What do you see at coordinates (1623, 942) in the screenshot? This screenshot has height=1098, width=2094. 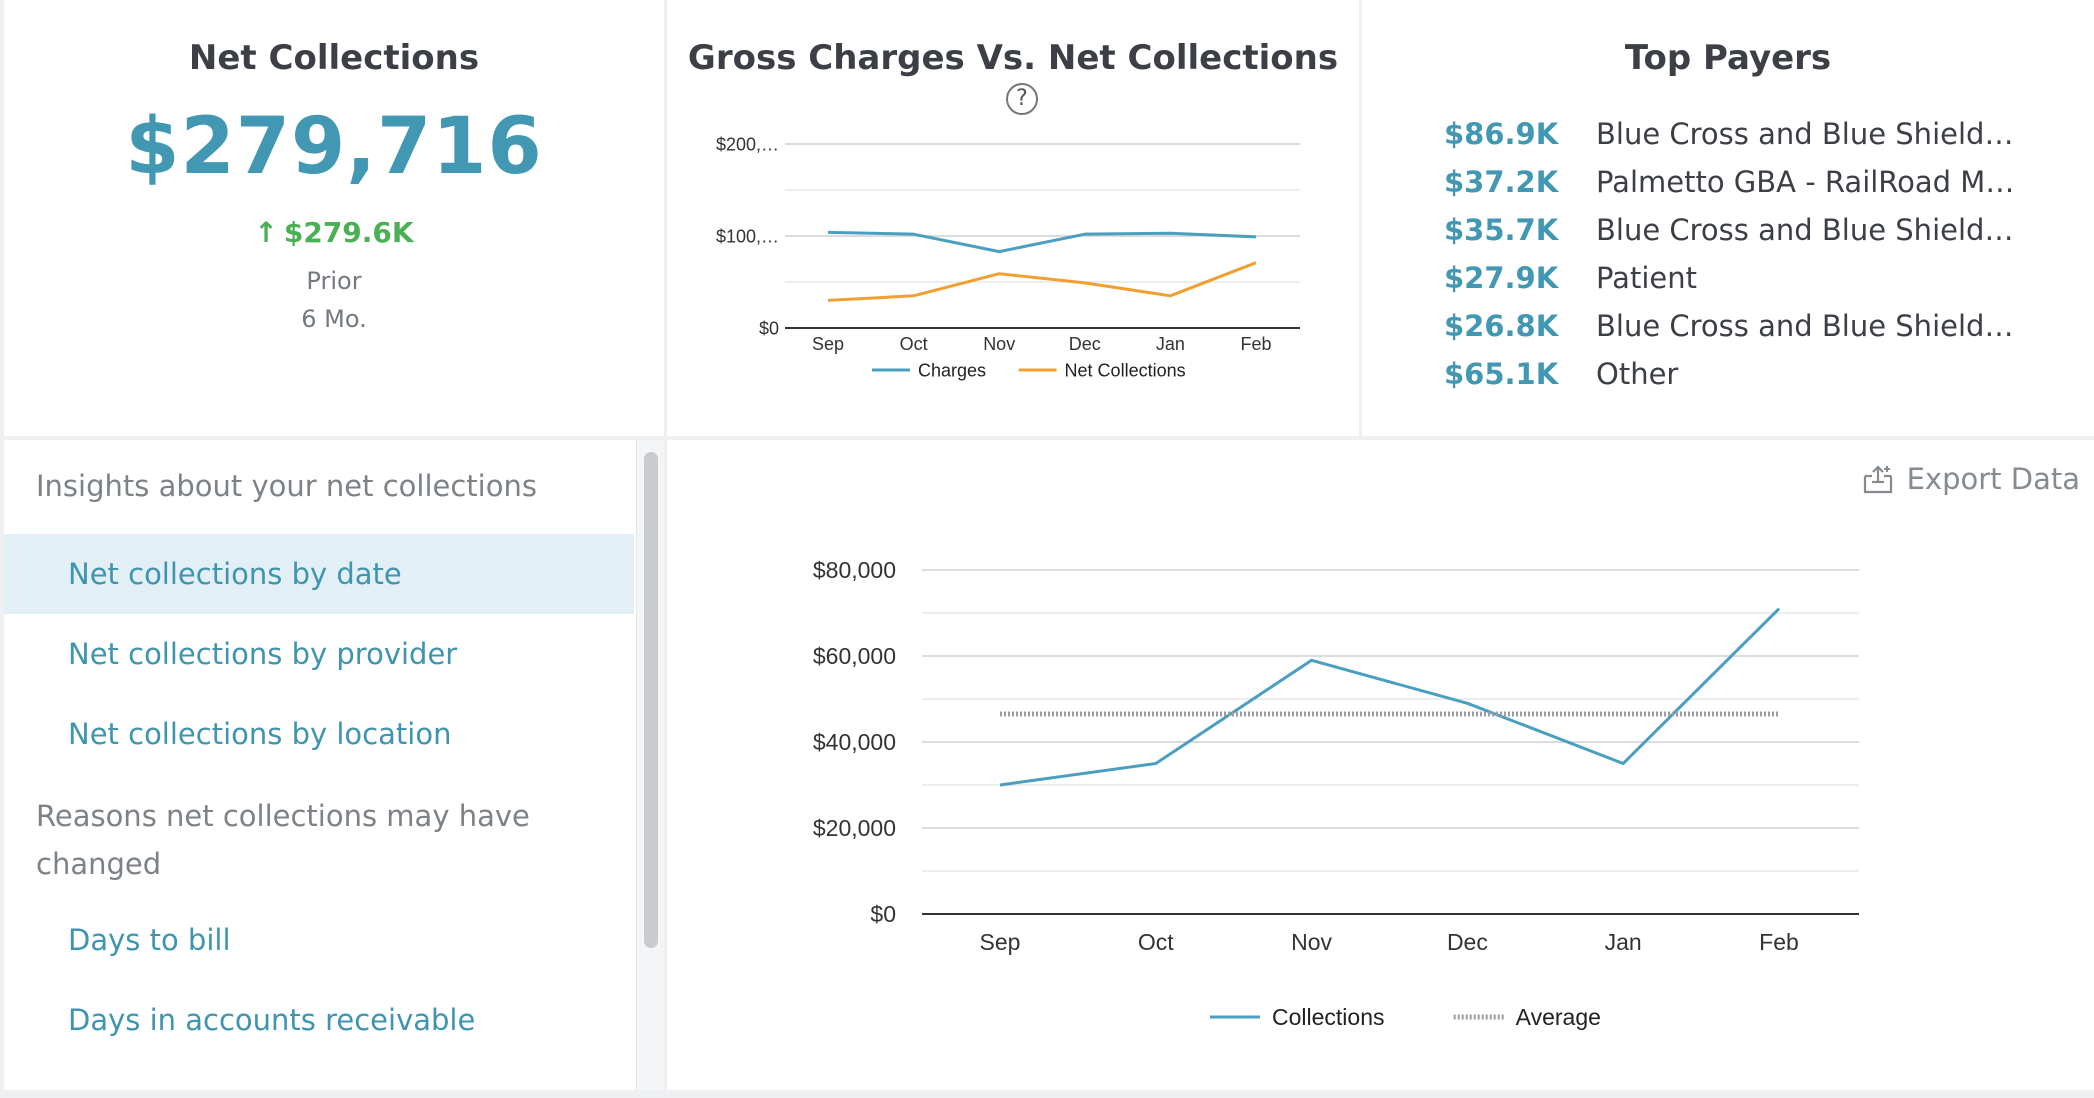 I see `big-chart-x-tick-label: Jan` at bounding box center [1623, 942].